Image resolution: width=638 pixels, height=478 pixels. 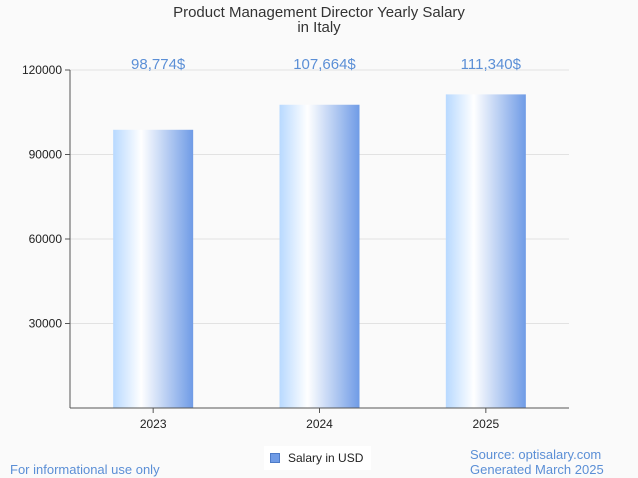 What do you see at coordinates (326, 458) in the screenshot?
I see `legend-label: Salary in USD` at bounding box center [326, 458].